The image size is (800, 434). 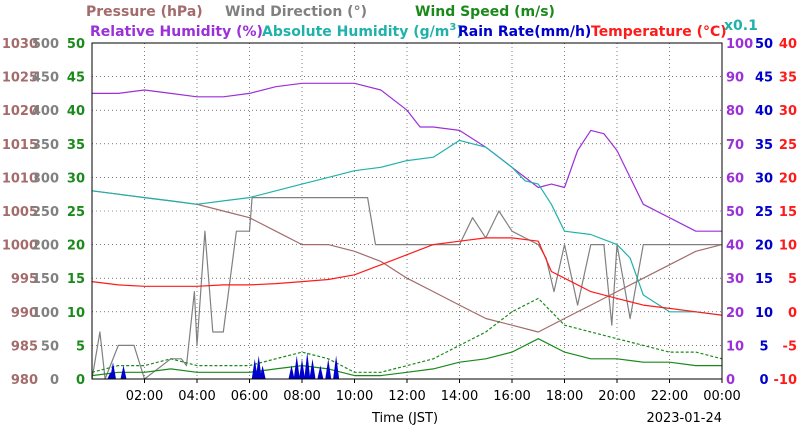 What do you see at coordinates (485, 12) in the screenshot?
I see `legend-wind-speed: Wind Speed (m/s)` at bounding box center [485, 12].